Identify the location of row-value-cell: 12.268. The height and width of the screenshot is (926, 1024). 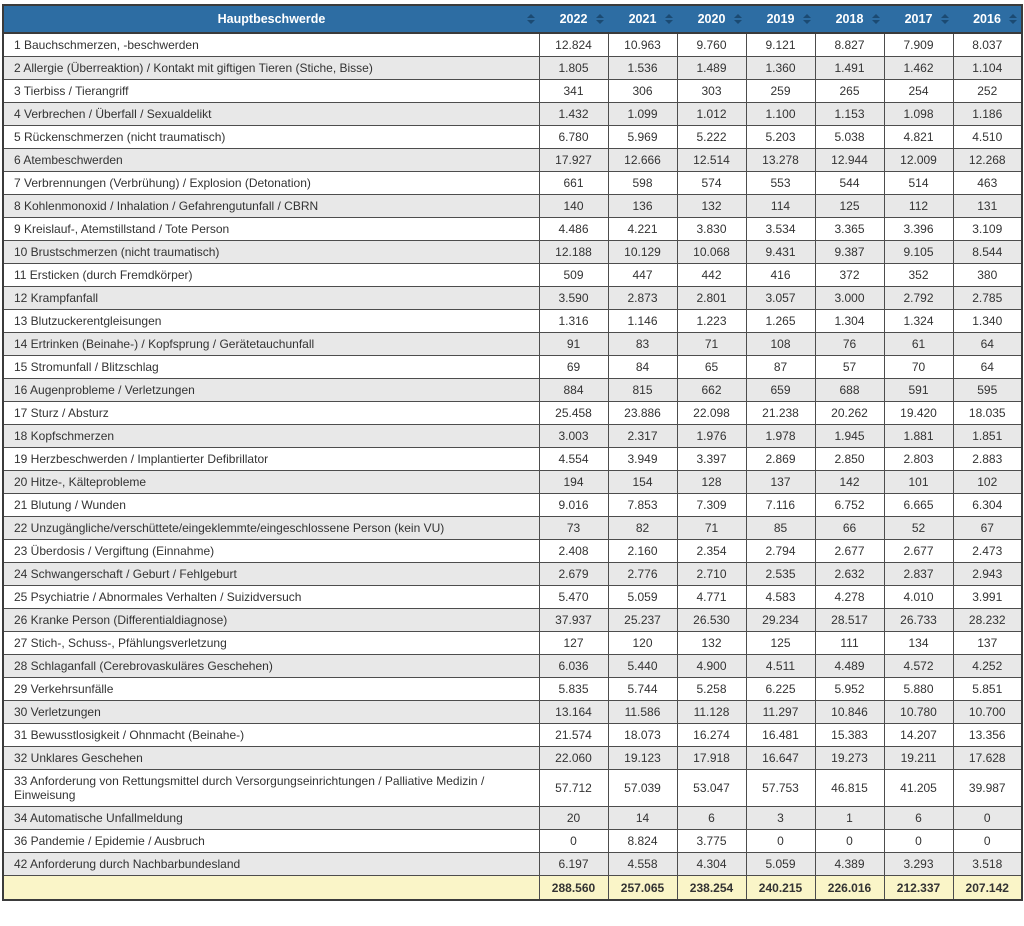
(987, 160).